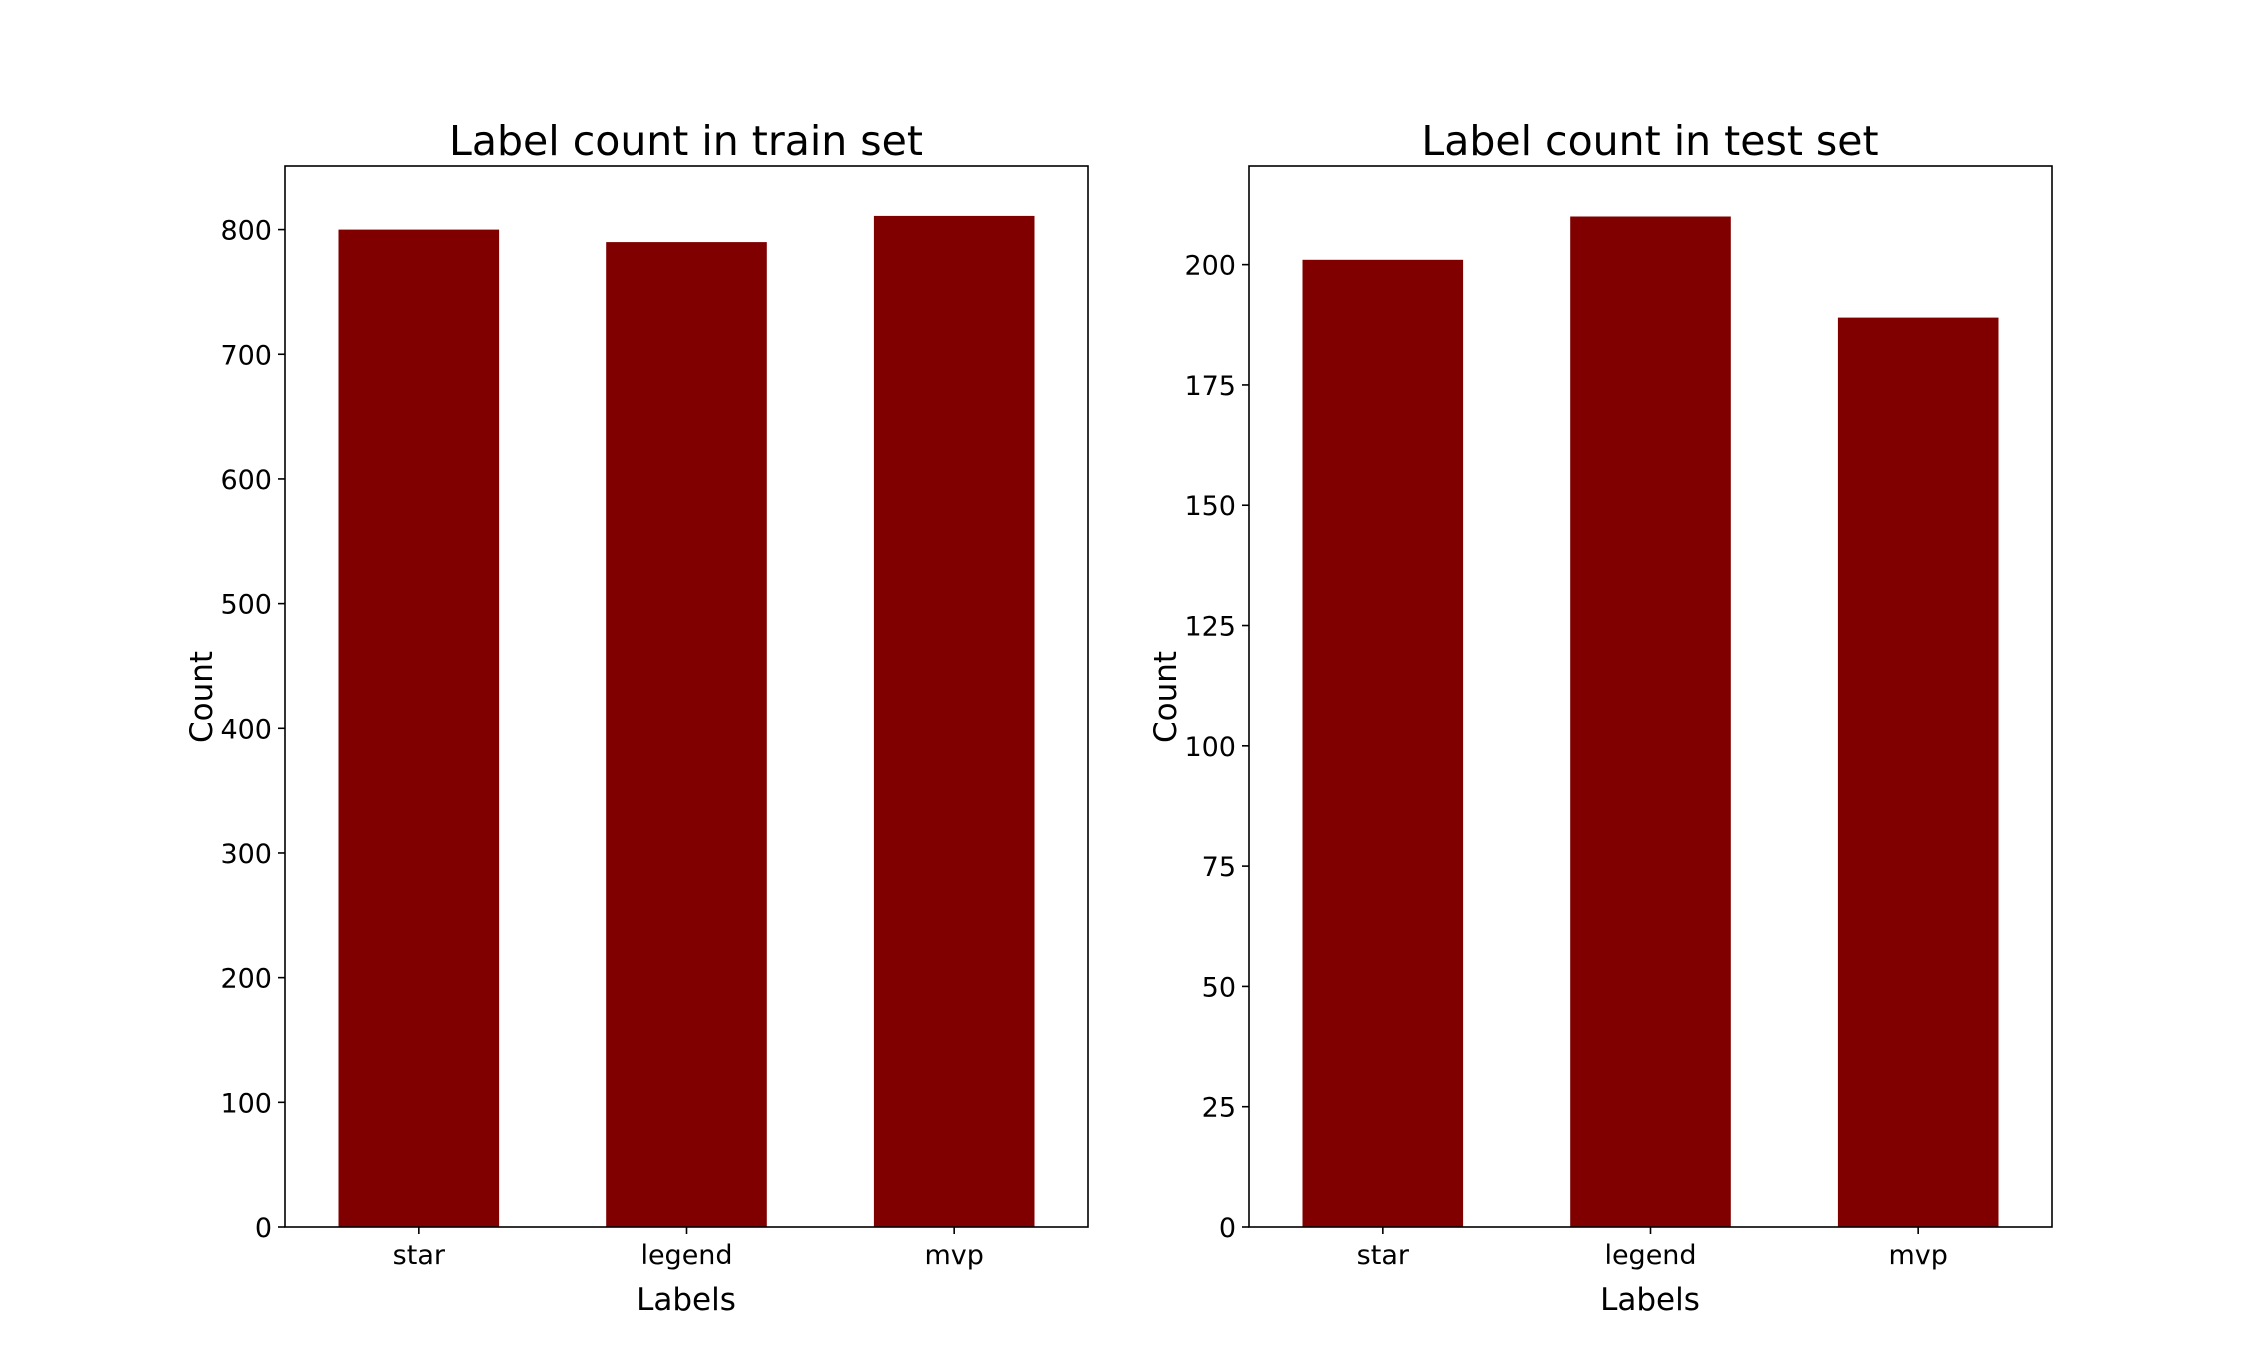 The width and height of the screenshot is (2256, 1369). Describe the element at coordinates (1917, 1255) in the screenshot. I see `test-x-tick-label: mvp` at that location.